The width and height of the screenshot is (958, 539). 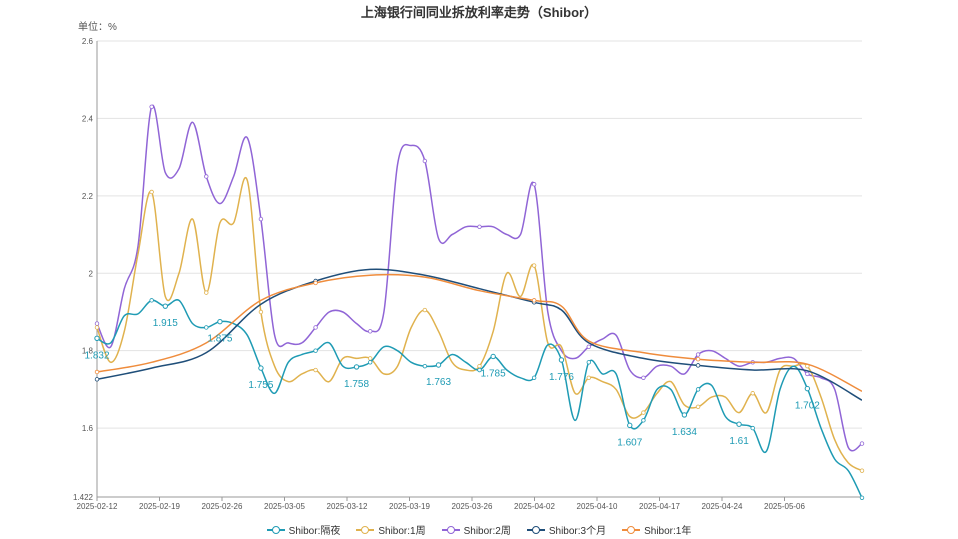 I want to click on legend-label: Shibor:1年, so click(x=668, y=531).